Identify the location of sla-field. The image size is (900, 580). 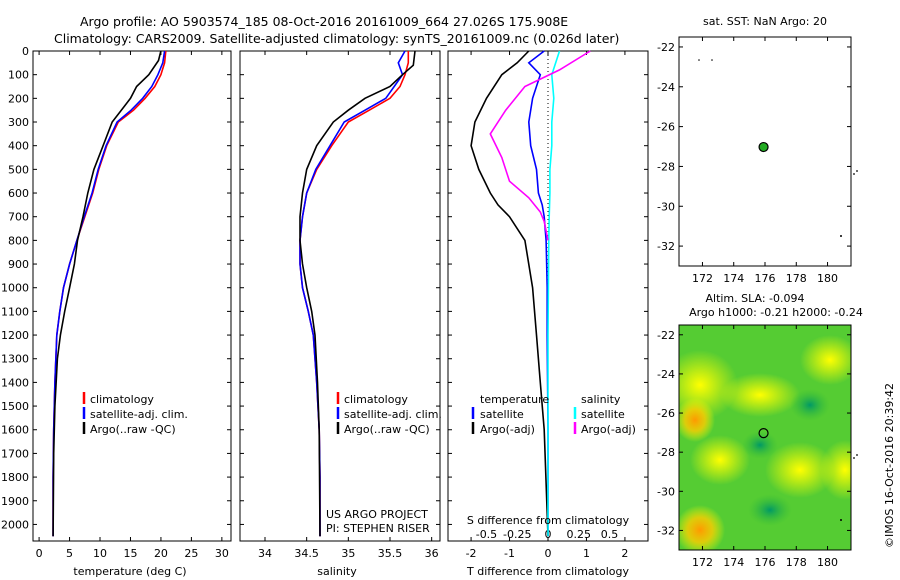
(775, 437).